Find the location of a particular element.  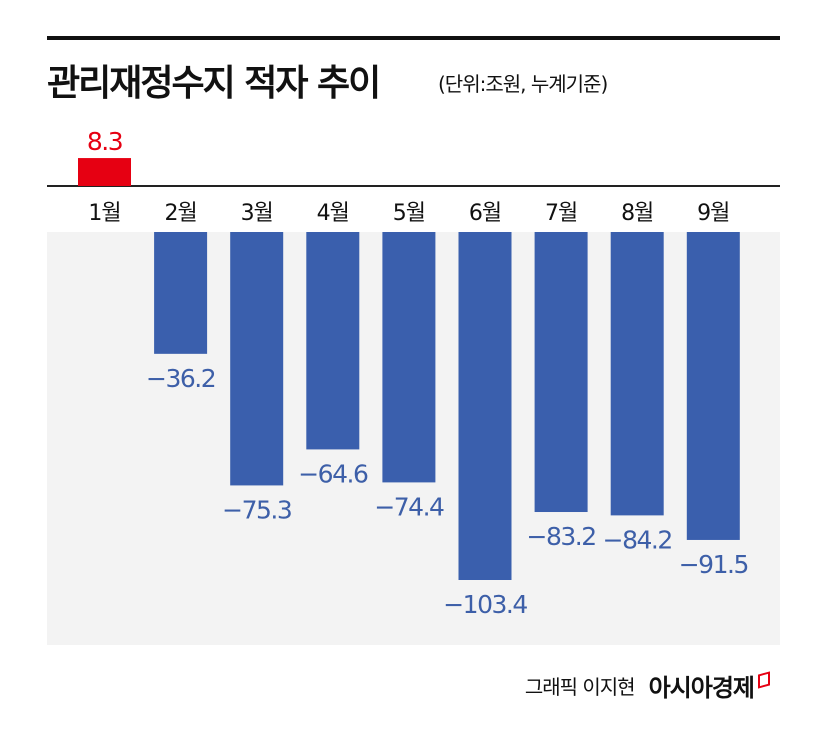

x-tick-label: 3월 is located at coordinates (257, 213).